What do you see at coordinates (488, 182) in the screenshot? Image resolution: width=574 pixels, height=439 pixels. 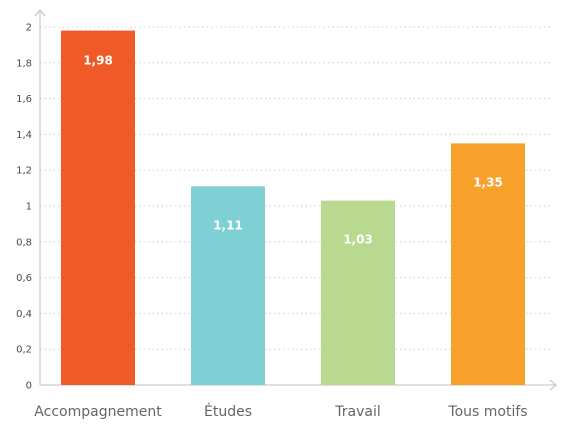 I see `bar-value-label: 1,35` at bounding box center [488, 182].